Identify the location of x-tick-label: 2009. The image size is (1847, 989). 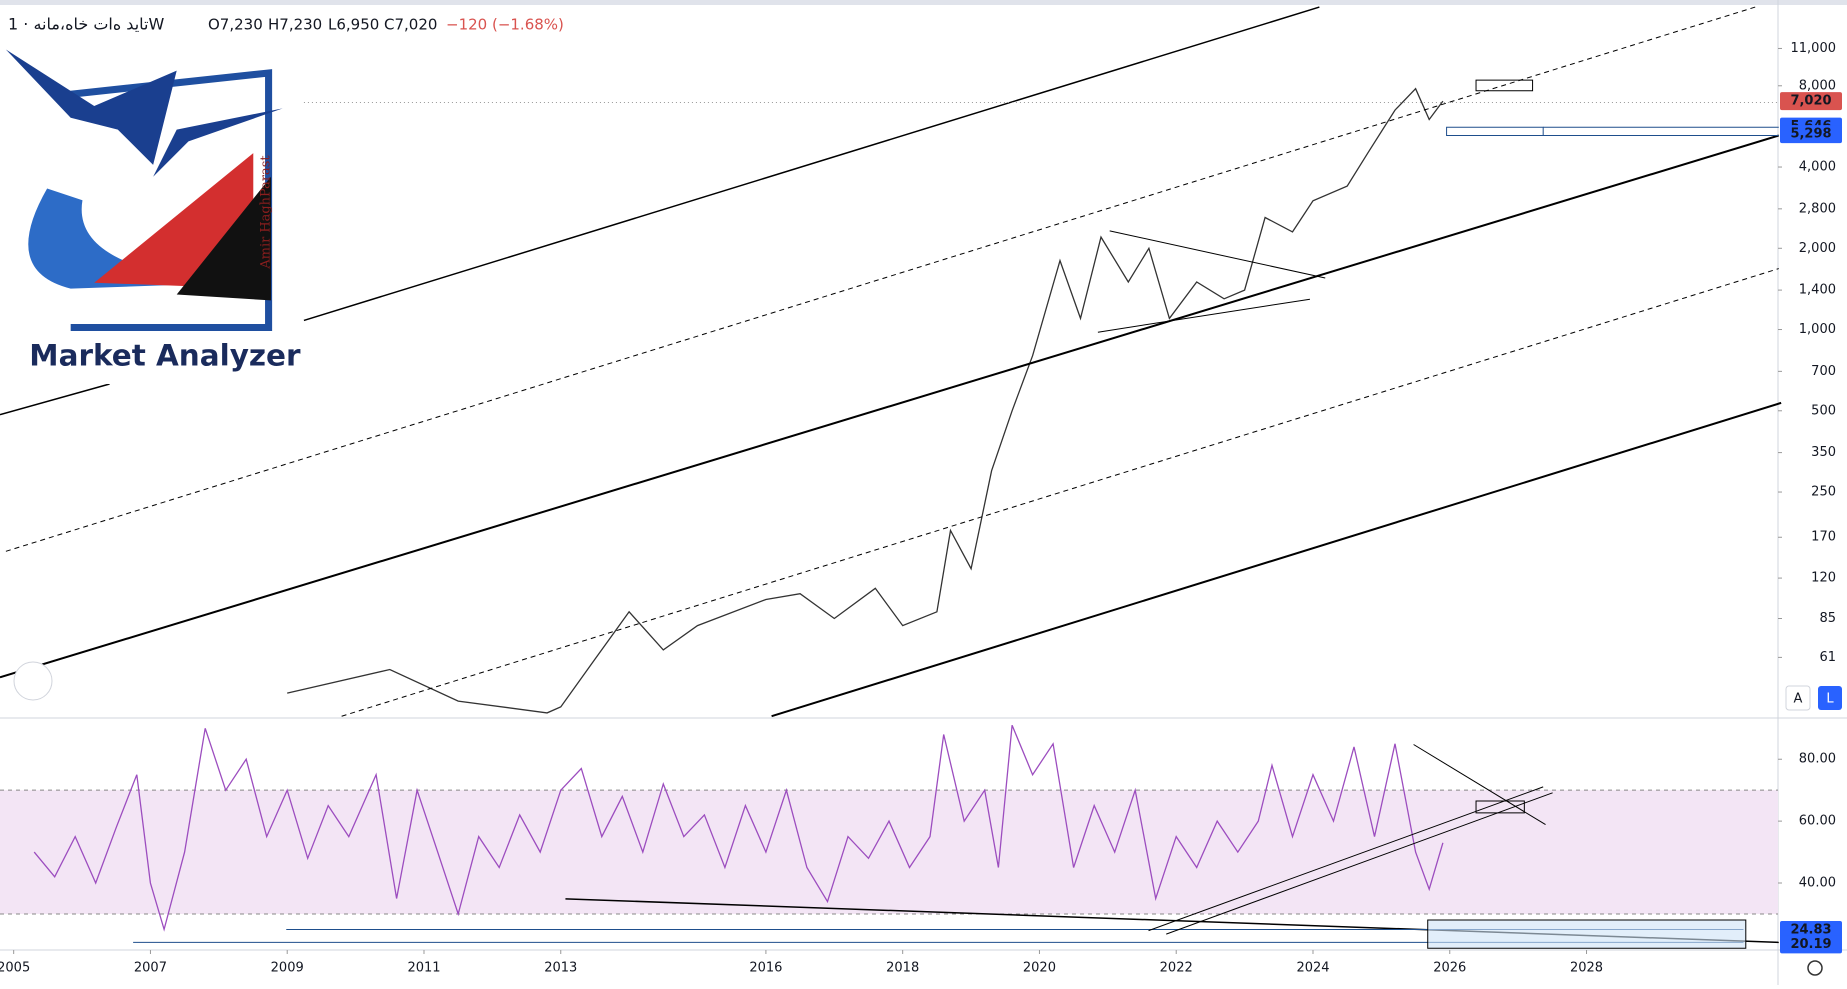
(287, 968).